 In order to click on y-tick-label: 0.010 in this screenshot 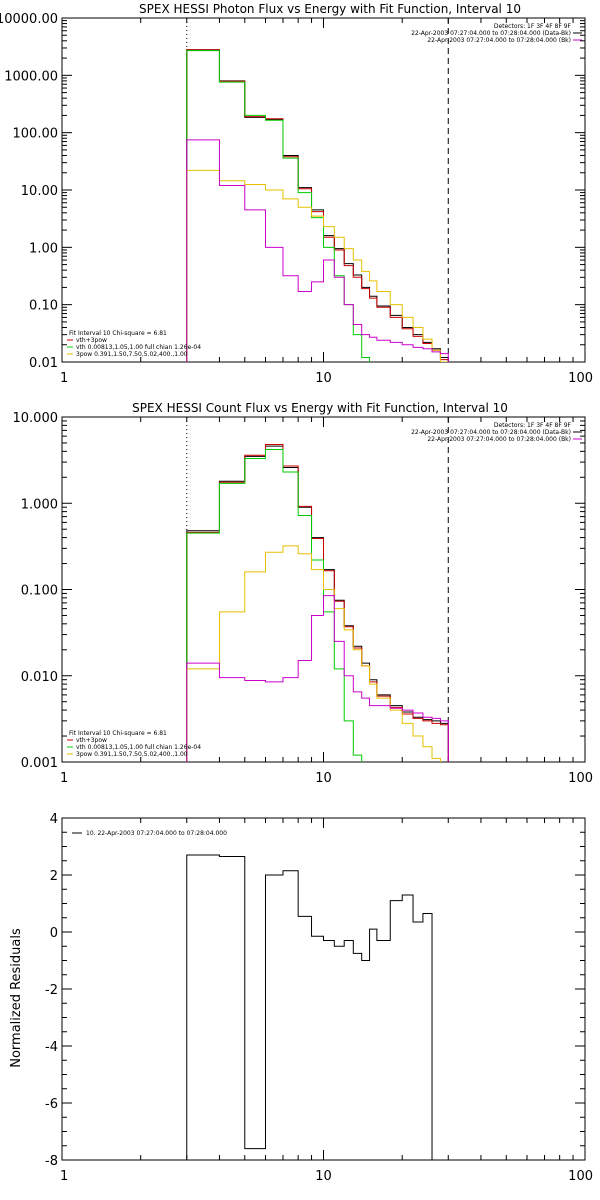, I will do `click(39, 677)`.